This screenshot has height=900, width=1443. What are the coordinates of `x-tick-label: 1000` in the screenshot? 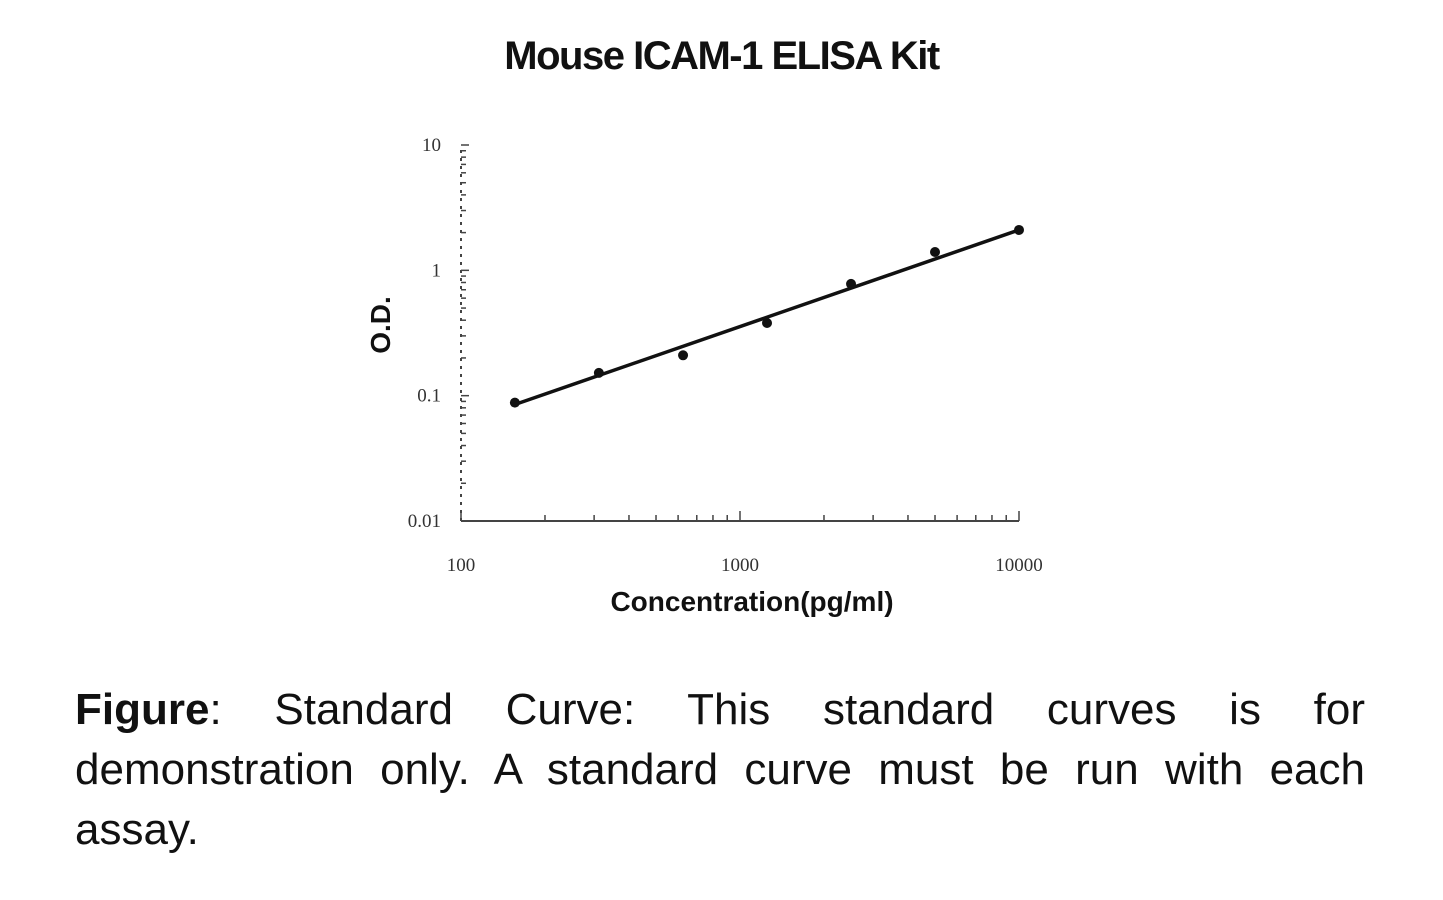 It's located at (740, 565).